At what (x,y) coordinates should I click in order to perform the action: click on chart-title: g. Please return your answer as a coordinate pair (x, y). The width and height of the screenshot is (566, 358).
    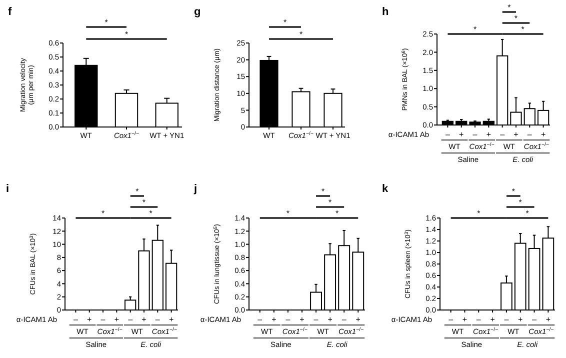
    Looking at the image, I should click on (197, 12).